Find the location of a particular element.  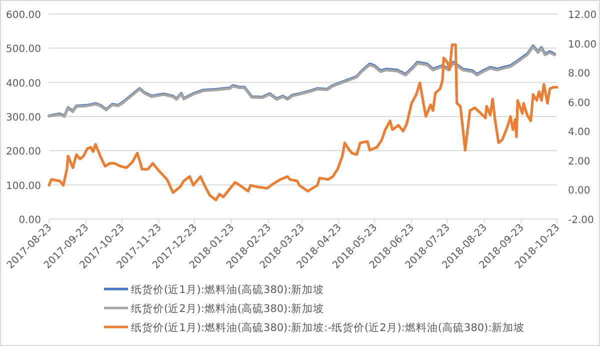

y2-tick-label: 12.00 is located at coordinates (582, 15).